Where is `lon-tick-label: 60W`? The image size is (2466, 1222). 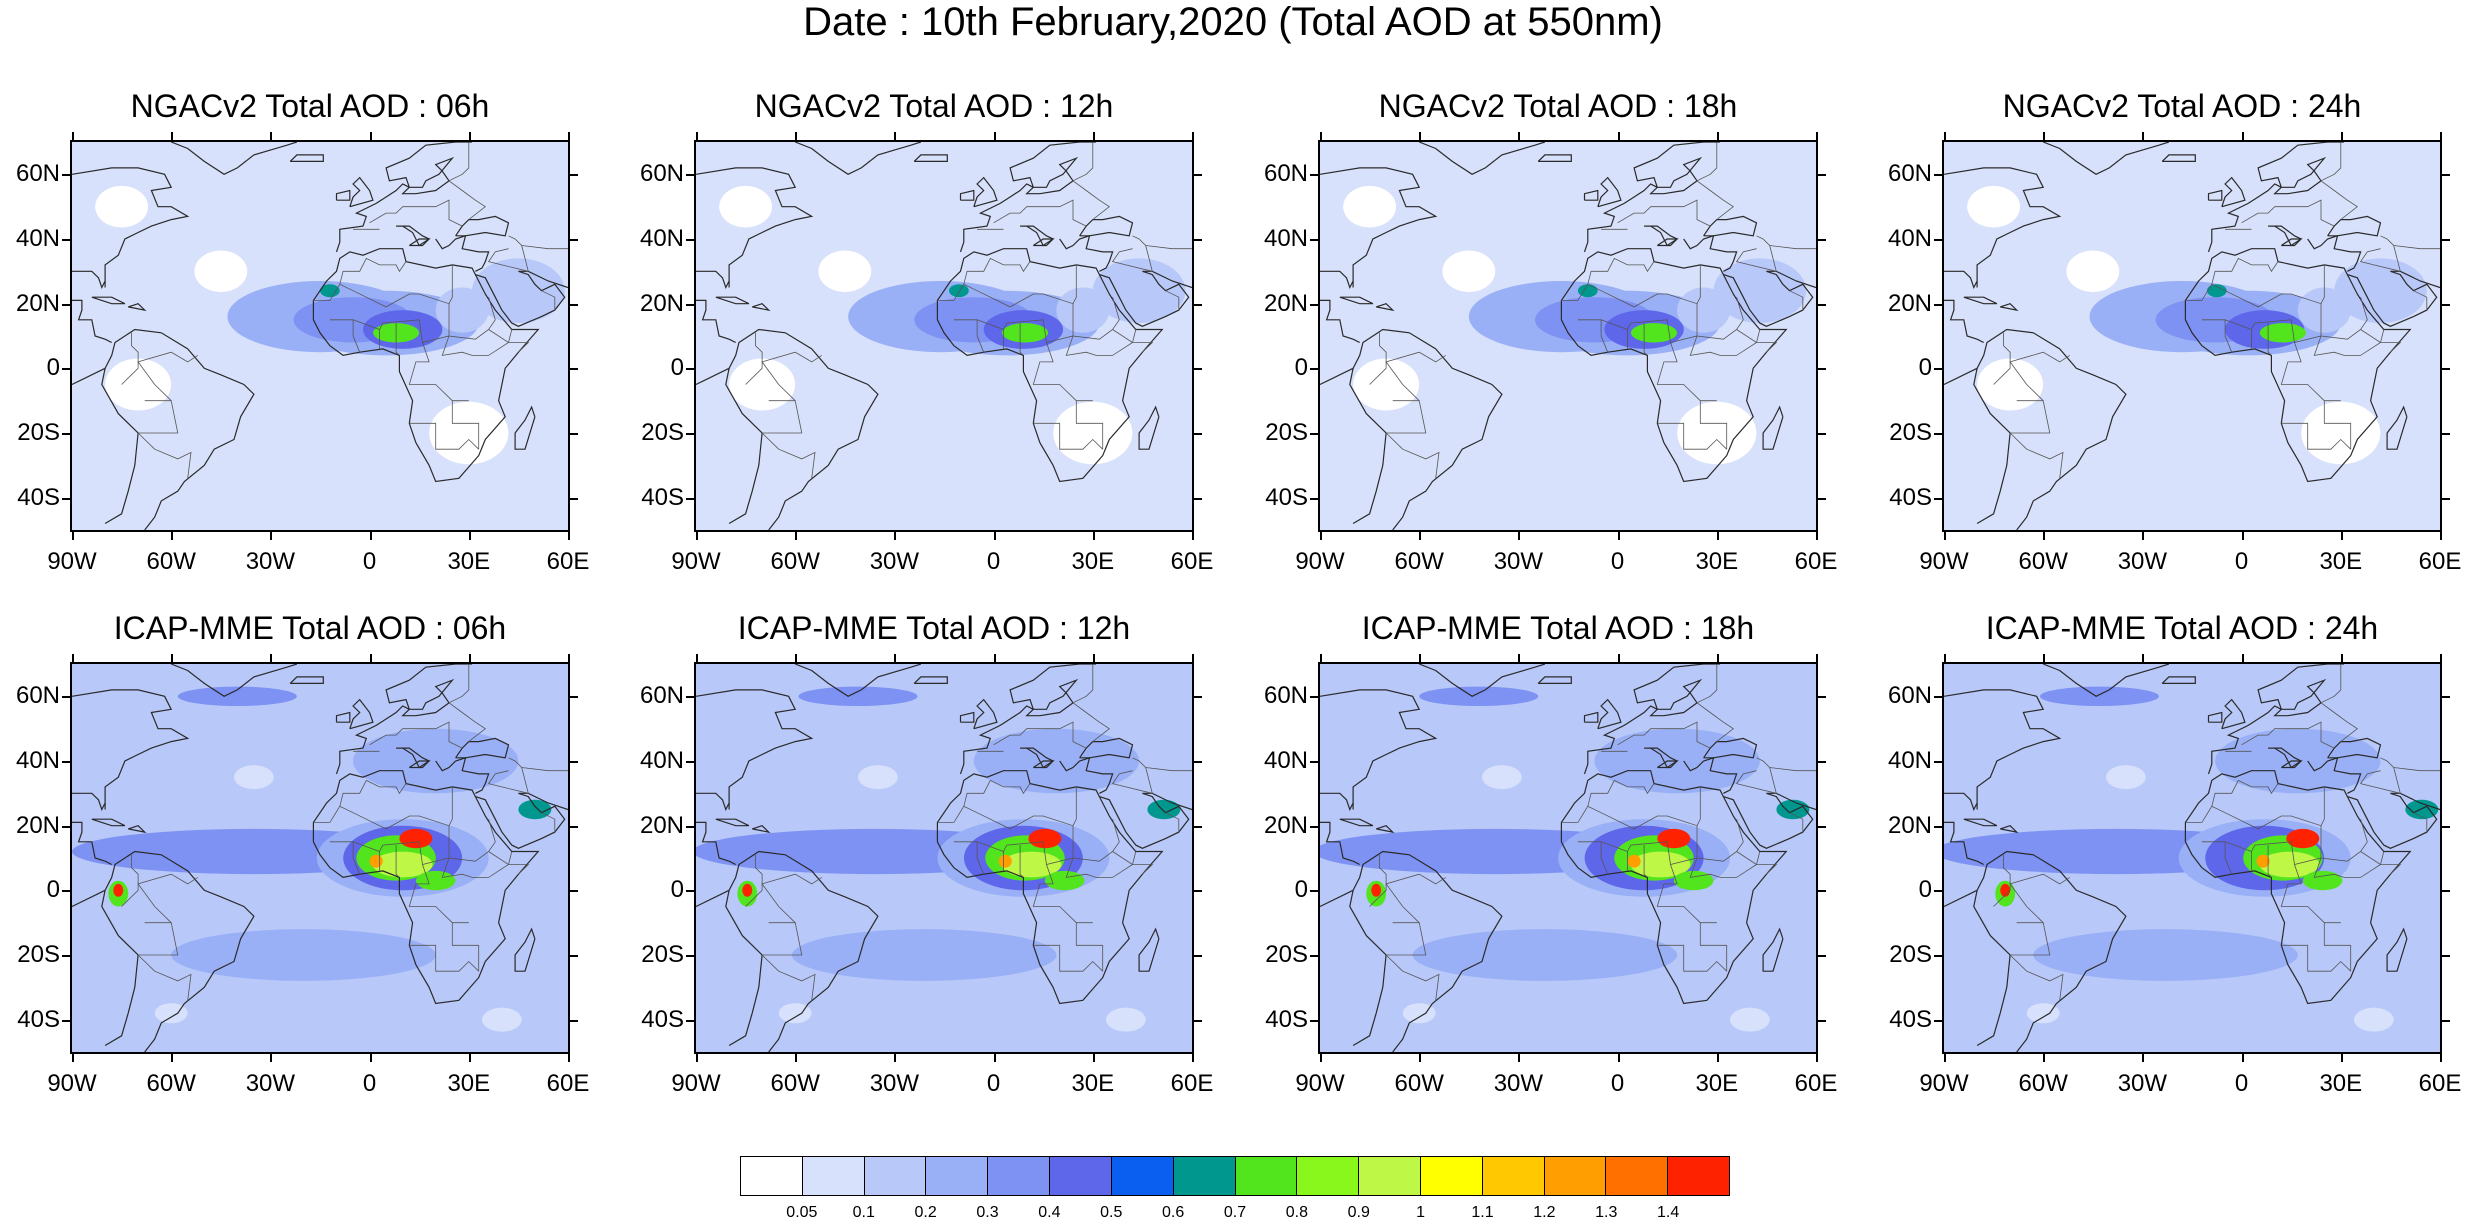
lon-tick-label: 60W is located at coordinates (171, 1083).